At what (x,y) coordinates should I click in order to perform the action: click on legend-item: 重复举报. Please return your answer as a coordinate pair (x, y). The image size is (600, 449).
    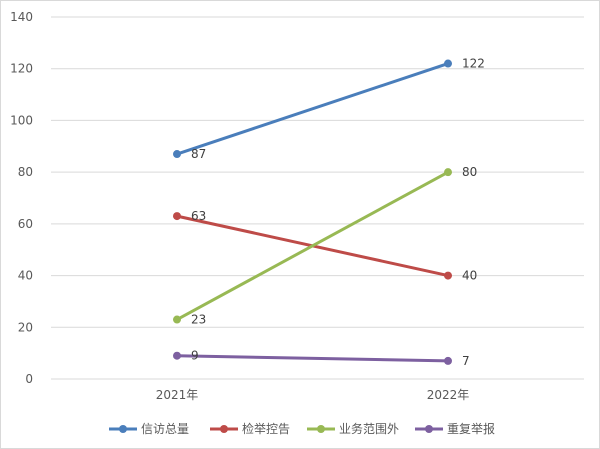
    Looking at the image, I should click on (455, 428).